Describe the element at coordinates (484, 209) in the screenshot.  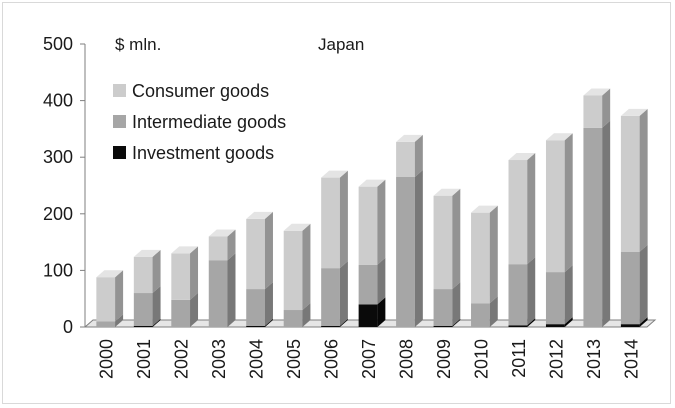
I see `bar-top-2010` at that location.